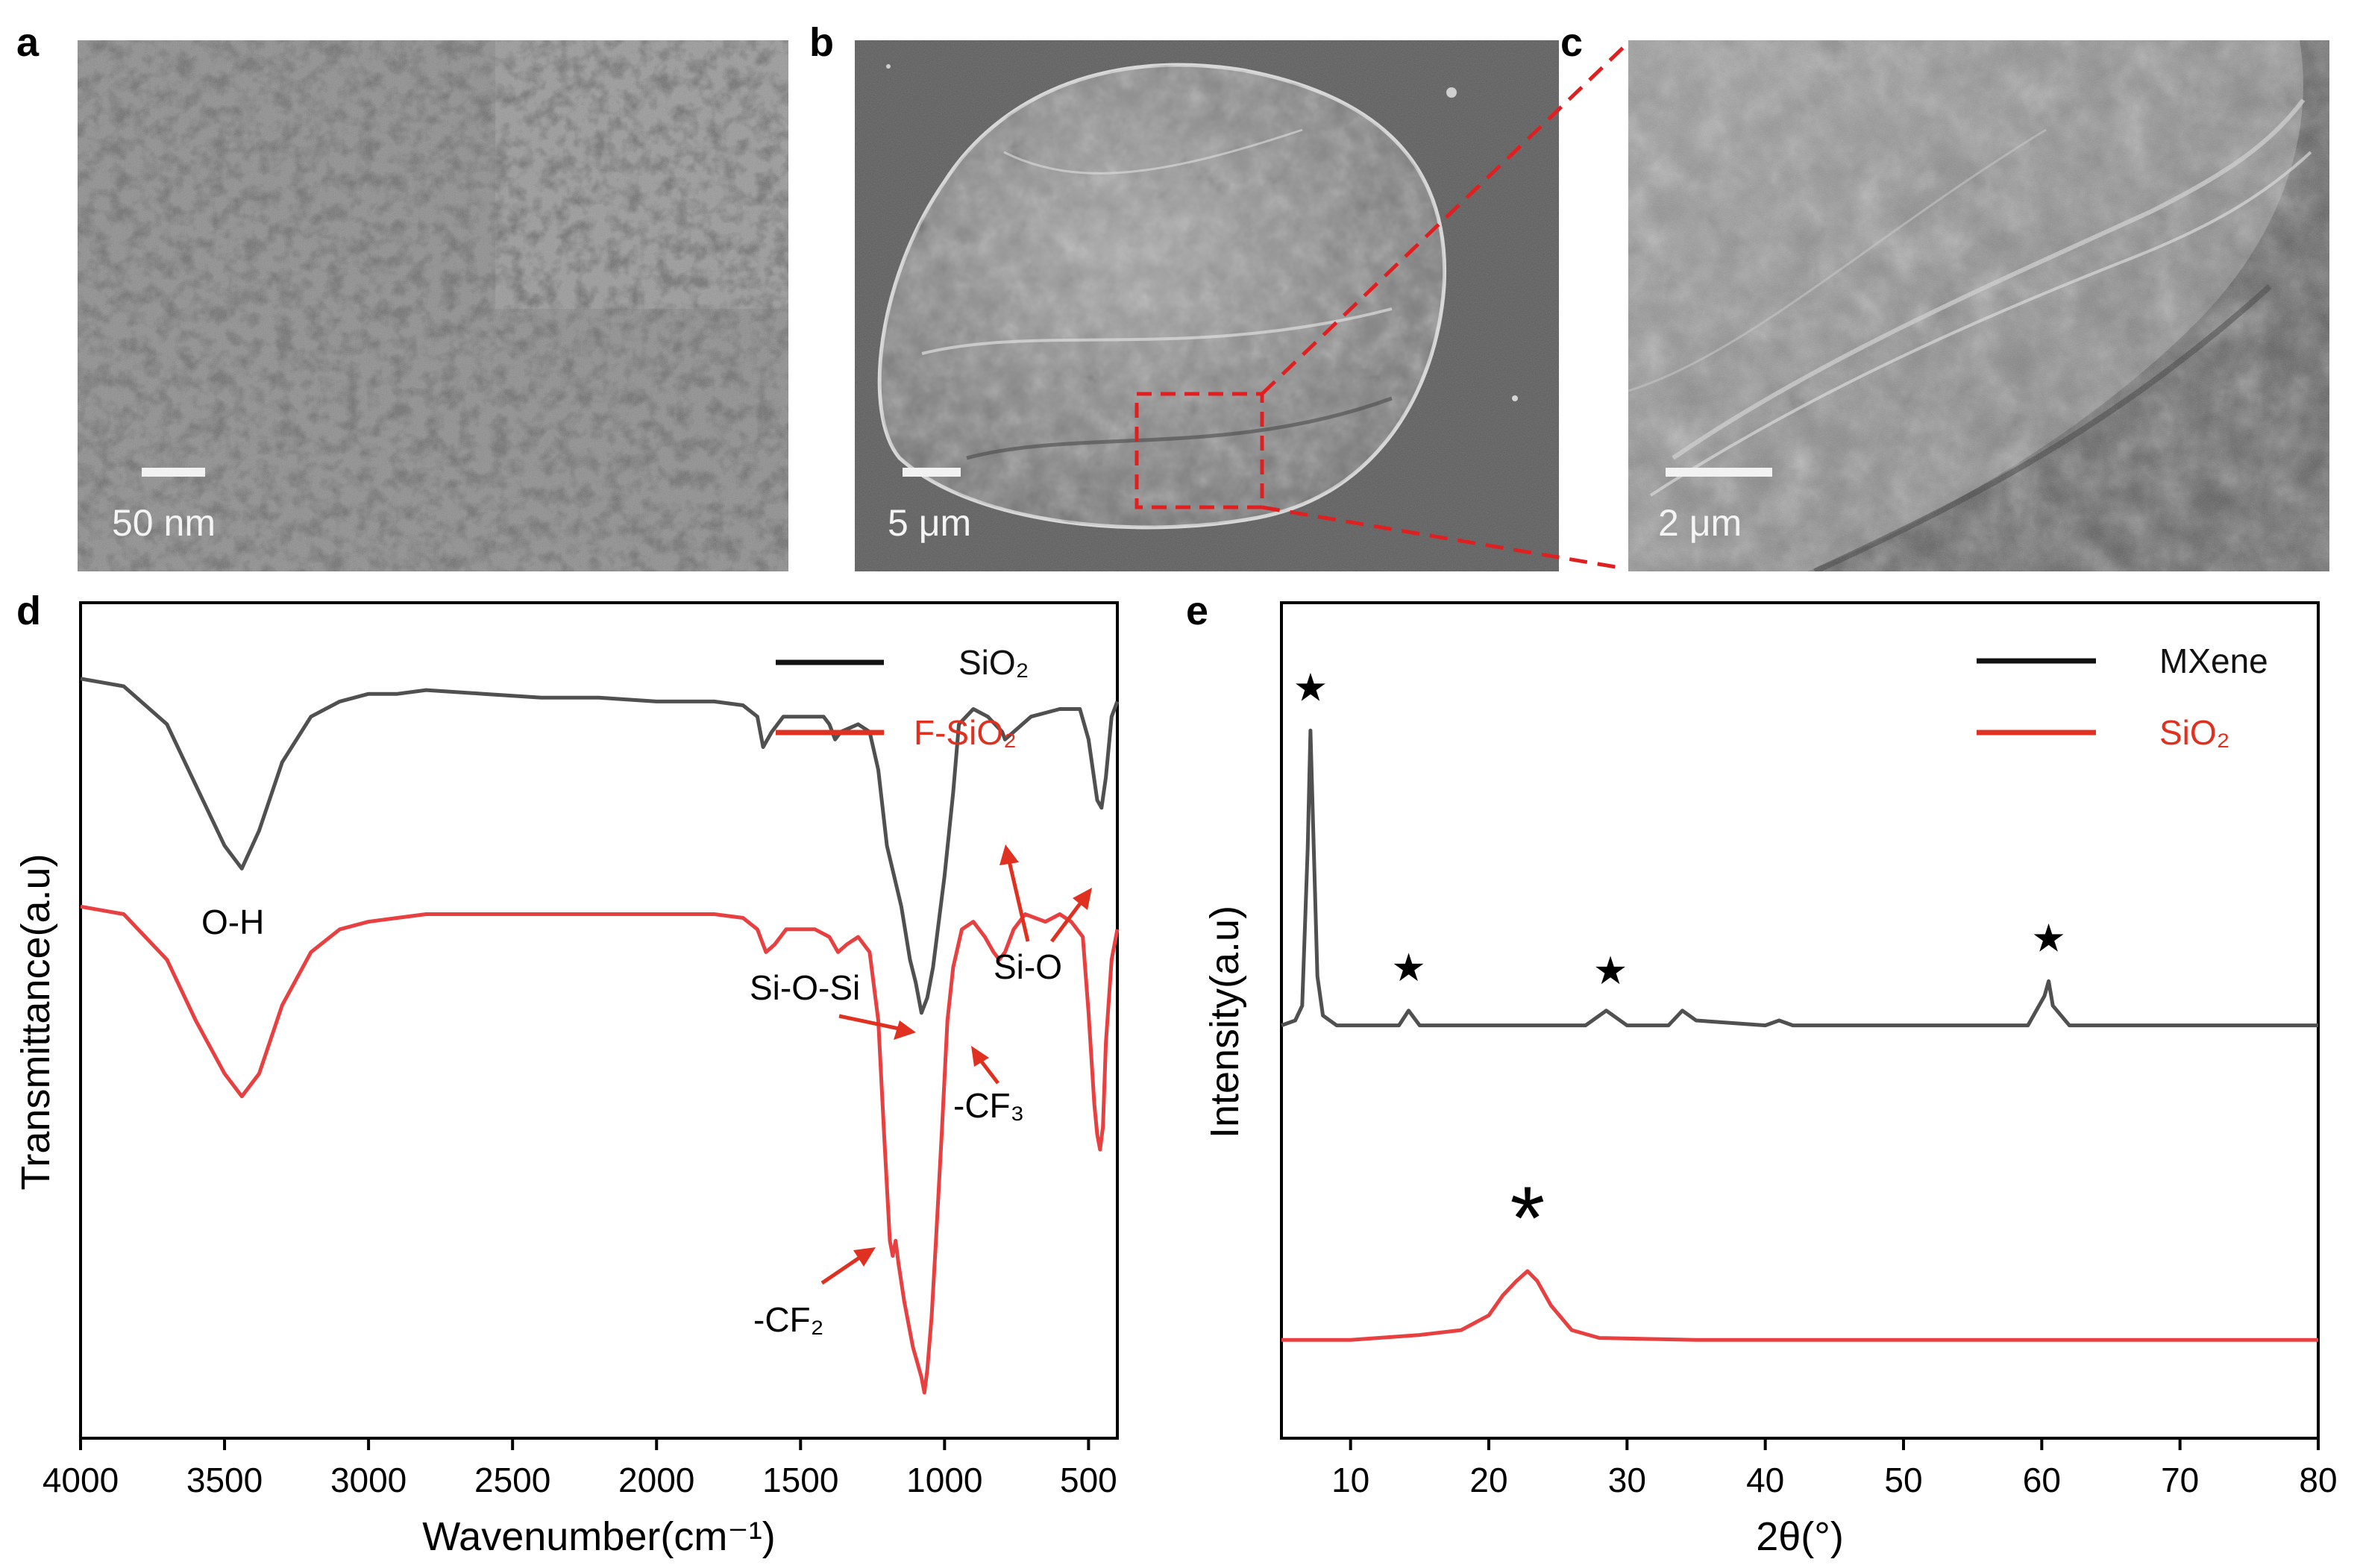 The width and height of the screenshot is (2360, 1568). What do you see at coordinates (433, 305) in the screenshot?
I see `tem-micrograph-a` at bounding box center [433, 305].